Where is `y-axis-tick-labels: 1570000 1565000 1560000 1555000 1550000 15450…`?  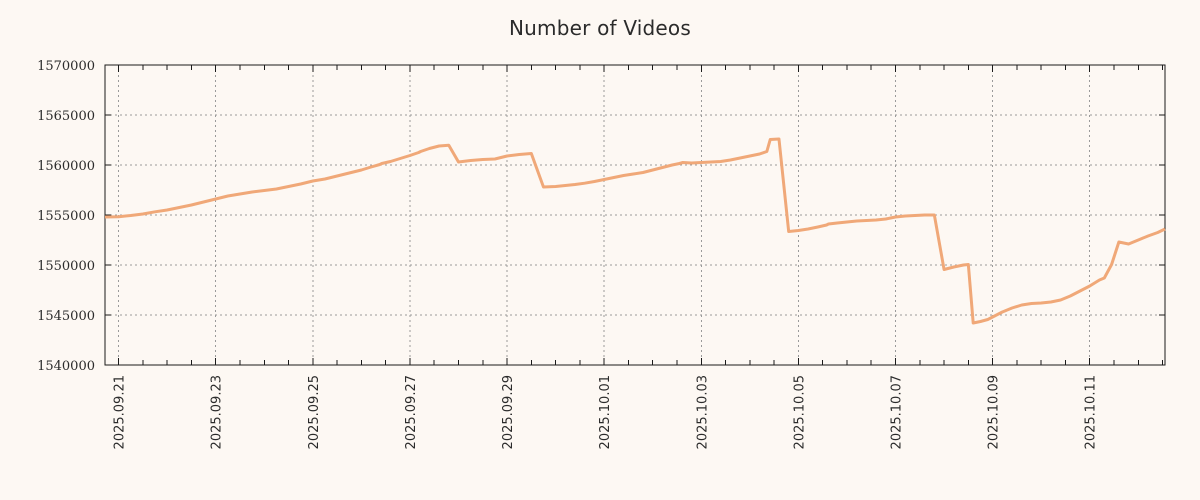
y-axis-tick-labels: 1570000 1565000 1560000 1555000 1550000 15450… is located at coordinates (66, 216).